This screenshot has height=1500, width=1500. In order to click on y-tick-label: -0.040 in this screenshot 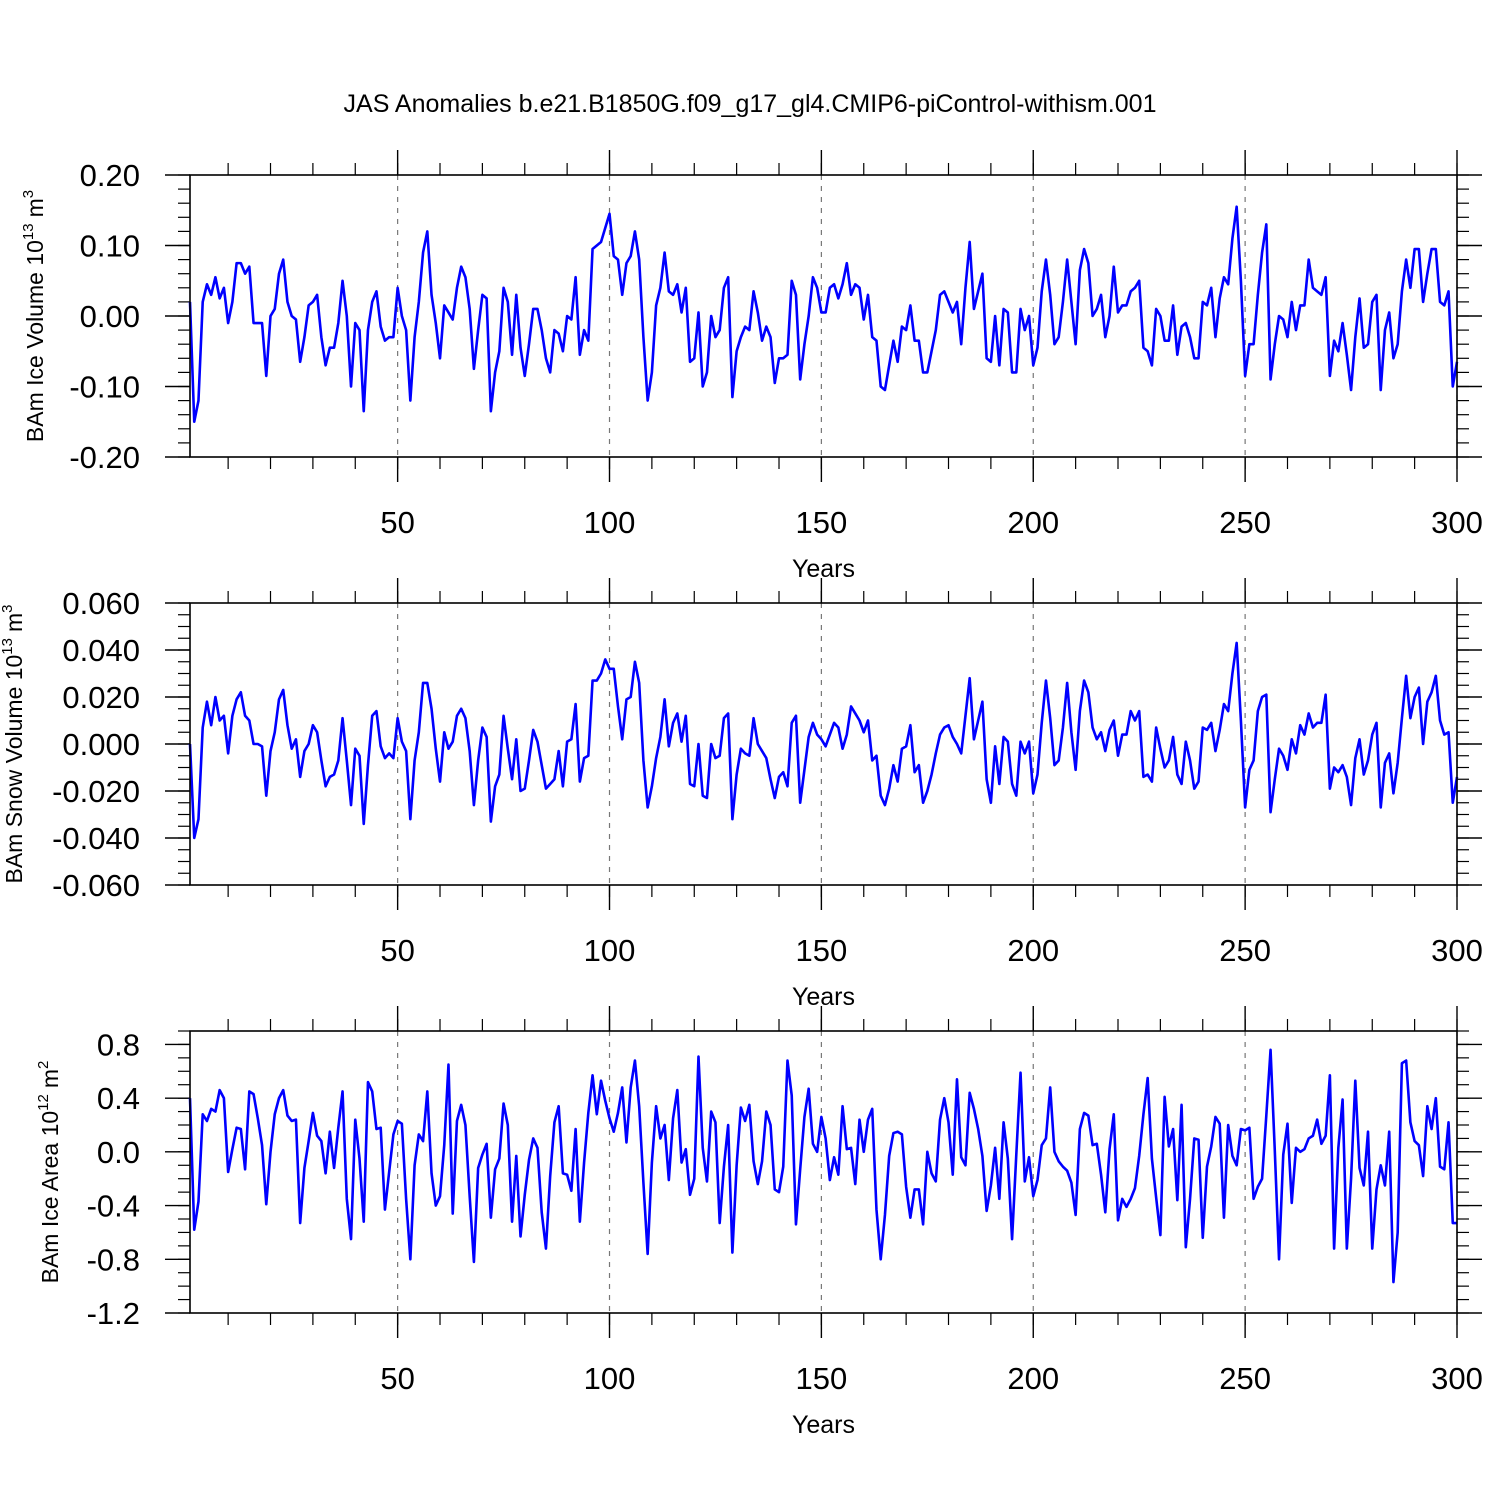, I will do `click(96, 838)`.